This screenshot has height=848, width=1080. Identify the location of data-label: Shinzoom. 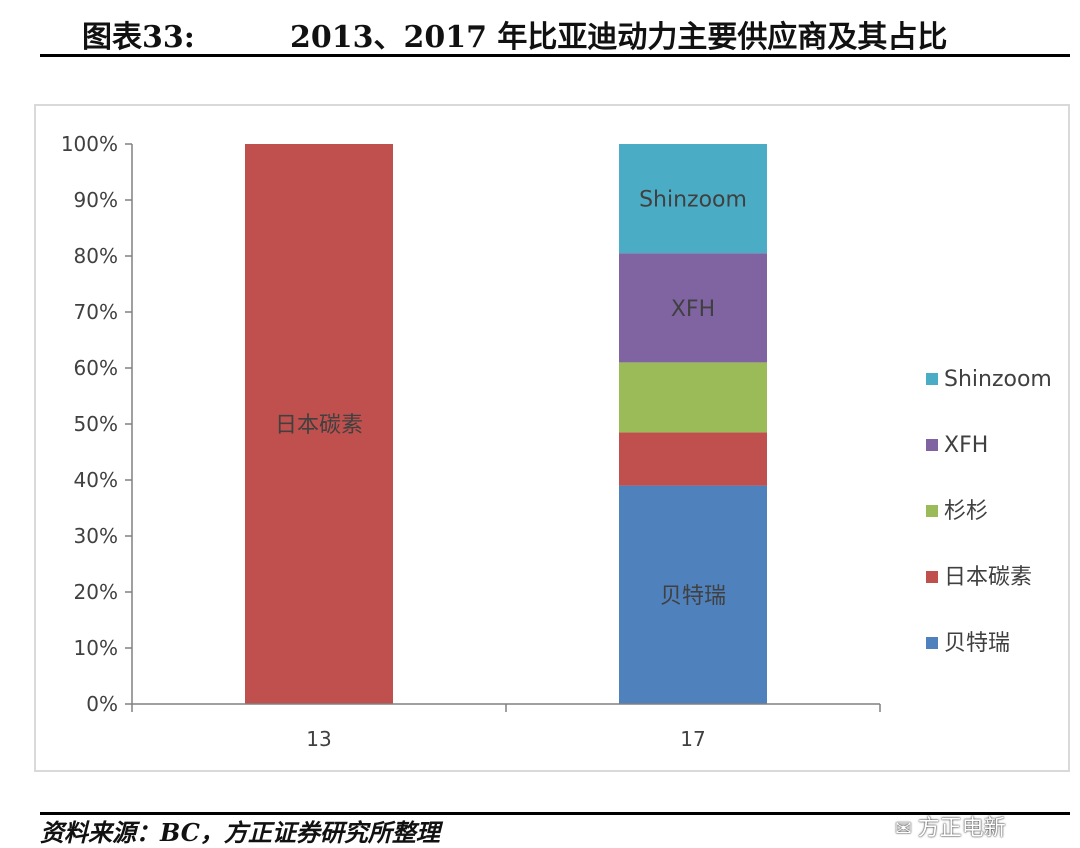
(693, 200).